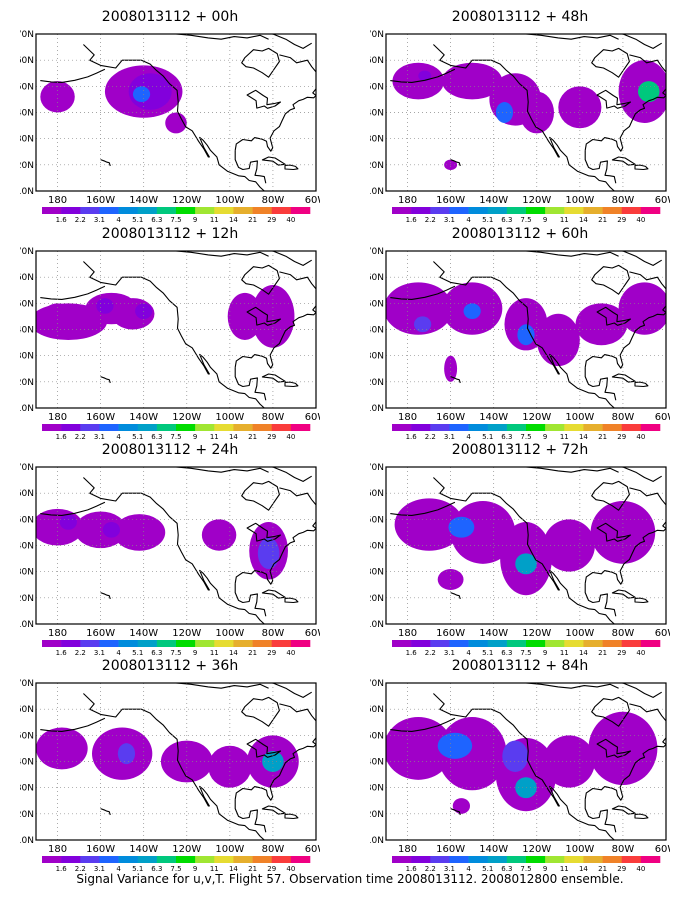  What do you see at coordinates (506, 220) in the screenshot?
I see `legend-label: 6.3` at bounding box center [506, 220].